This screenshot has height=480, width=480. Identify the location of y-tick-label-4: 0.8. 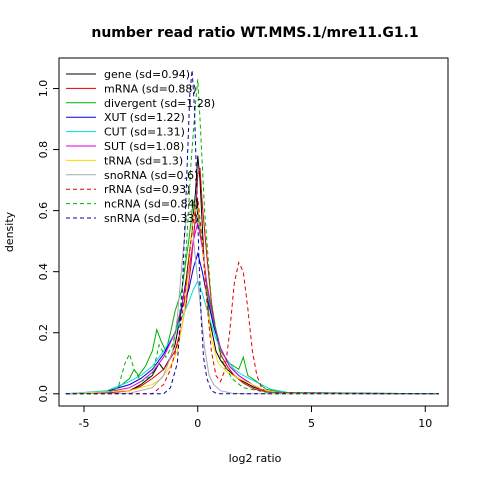
(43, 150).